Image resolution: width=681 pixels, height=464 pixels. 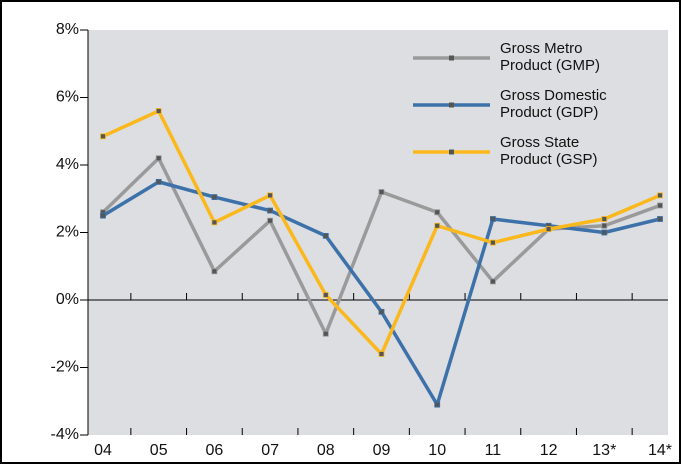 What do you see at coordinates (67, 97) in the screenshot?
I see `y-tick-label: 6%` at bounding box center [67, 97].